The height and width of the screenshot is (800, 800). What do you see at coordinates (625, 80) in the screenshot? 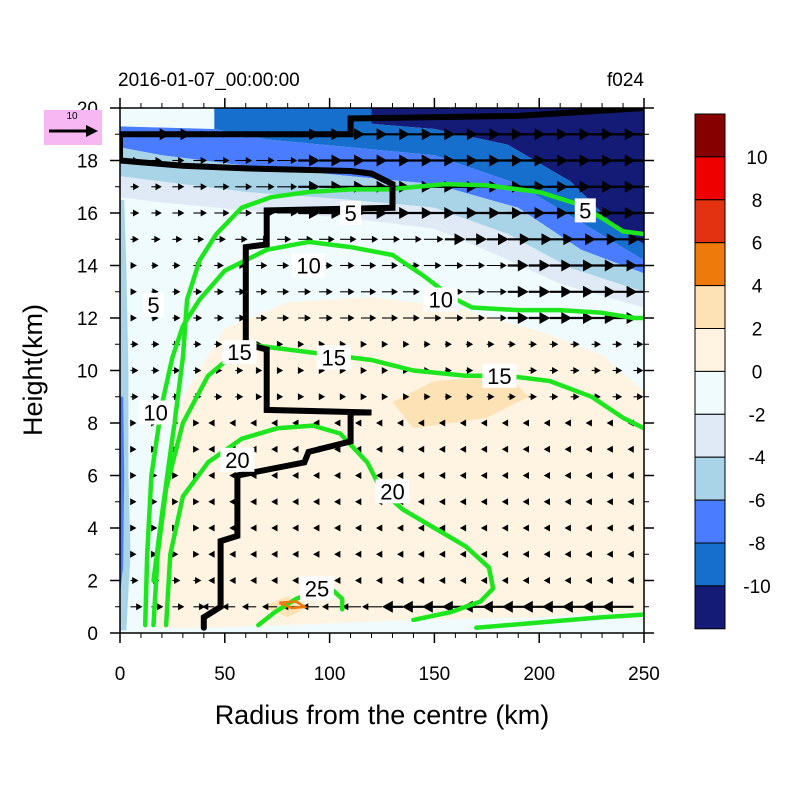
I see `title-right: f024` at bounding box center [625, 80].